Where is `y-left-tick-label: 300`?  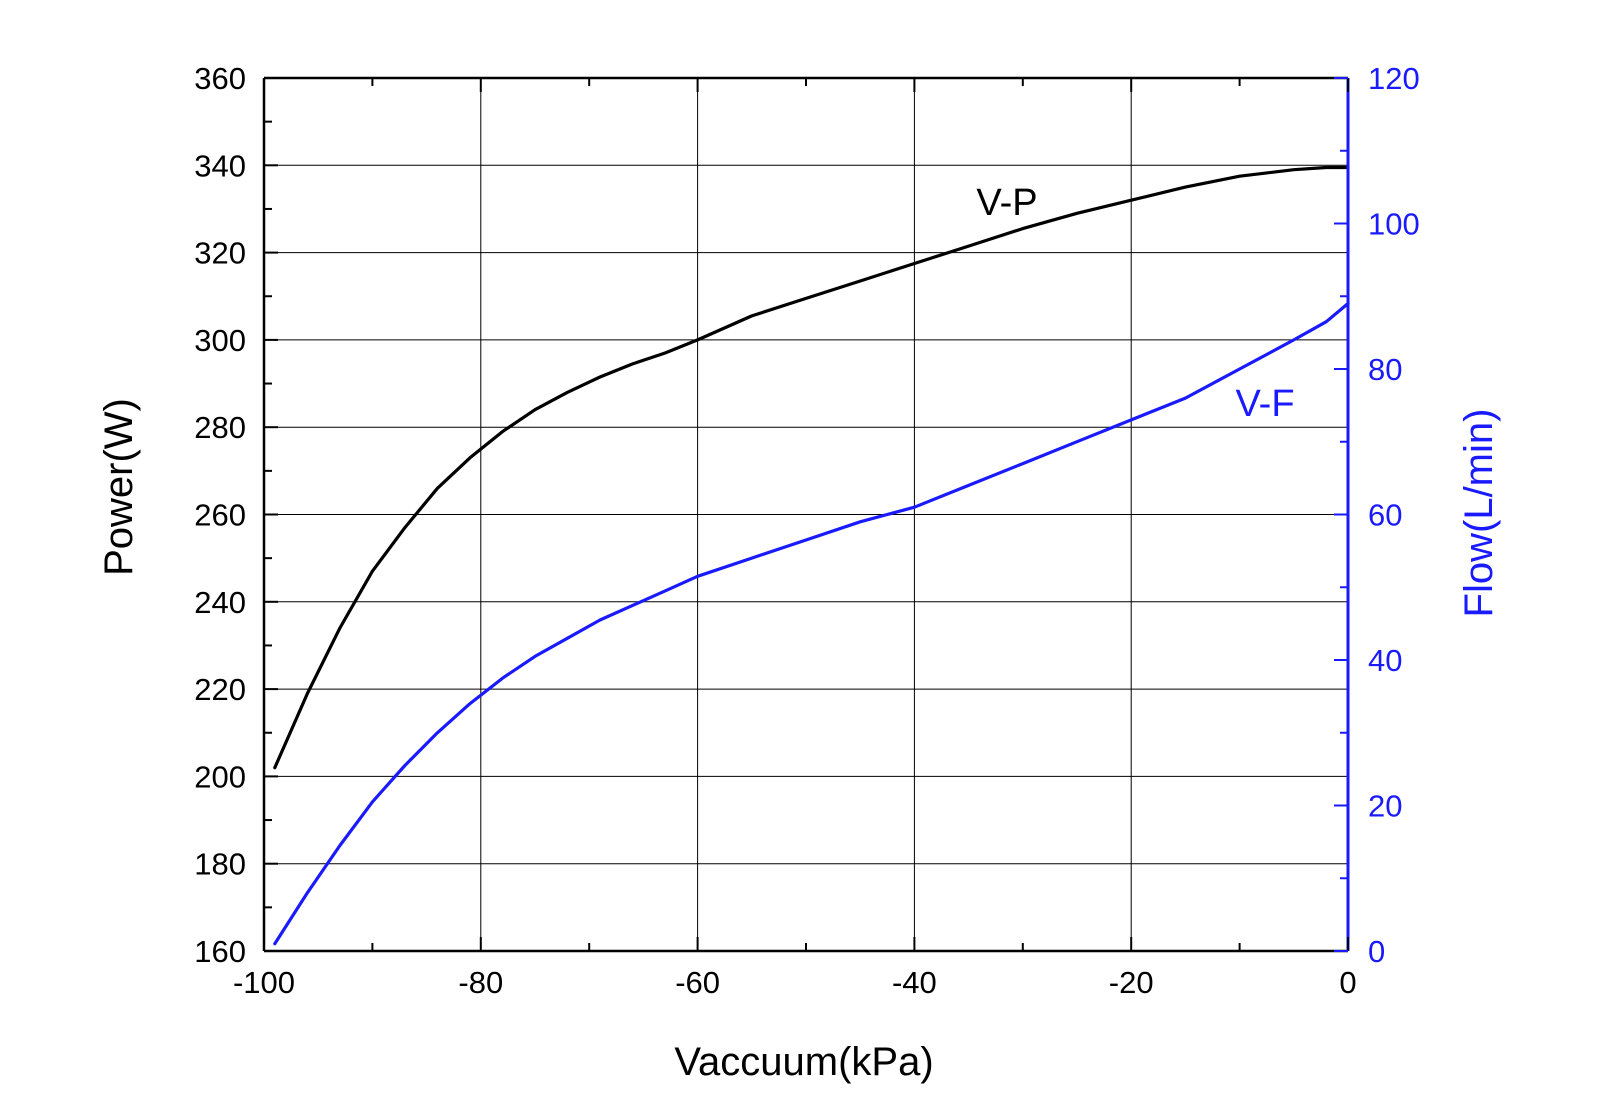 y-left-tick-label: 300 is located at coordinates (220, 340).